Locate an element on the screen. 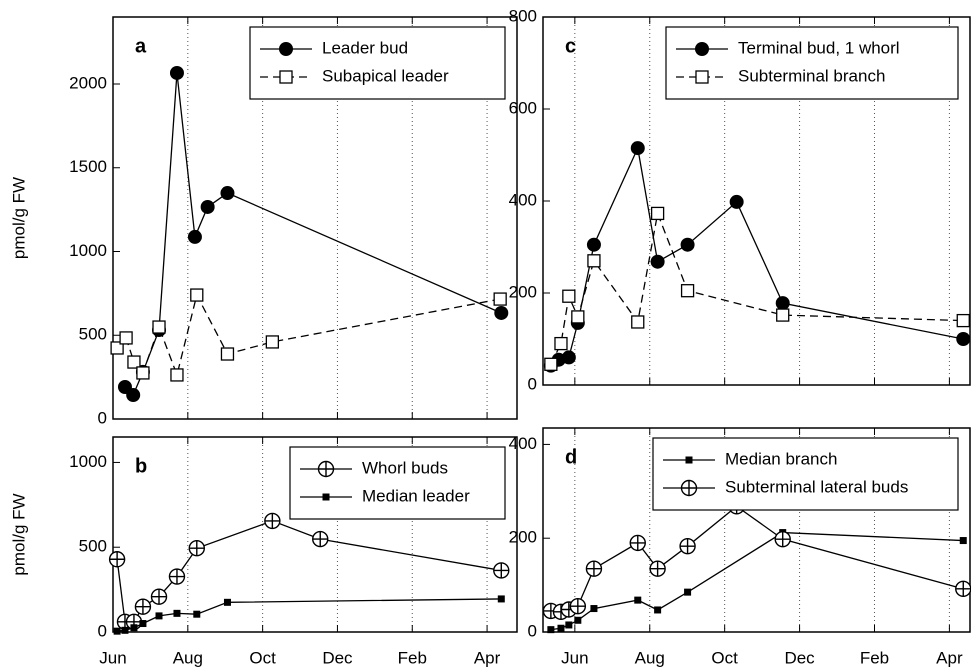  legend-label: Subapical leader is located at coordinates (385, 75).